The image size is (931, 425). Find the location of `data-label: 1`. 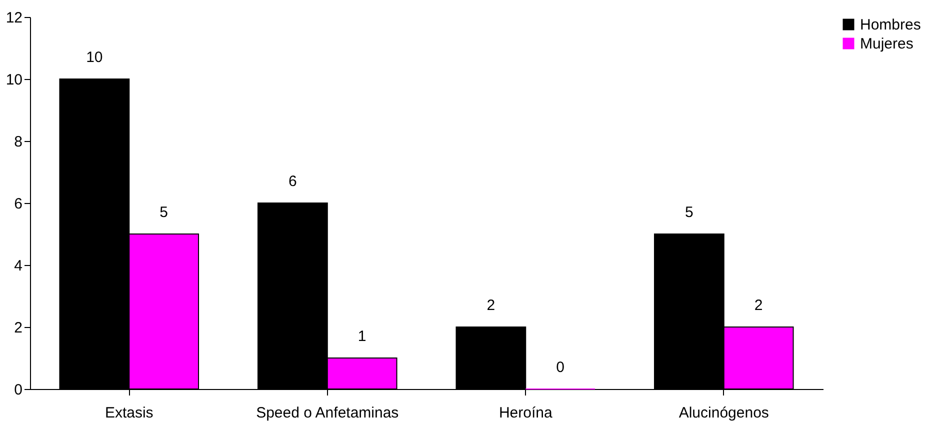

data-label: 1 is located at coordinates (362, 336).